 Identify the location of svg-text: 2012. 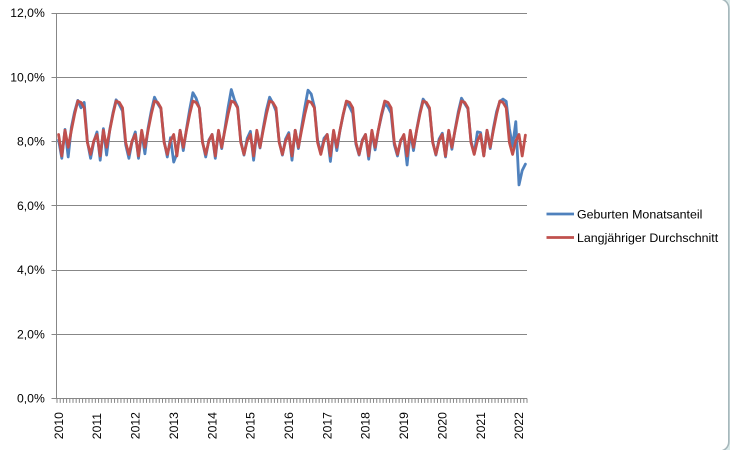
(136, 425).